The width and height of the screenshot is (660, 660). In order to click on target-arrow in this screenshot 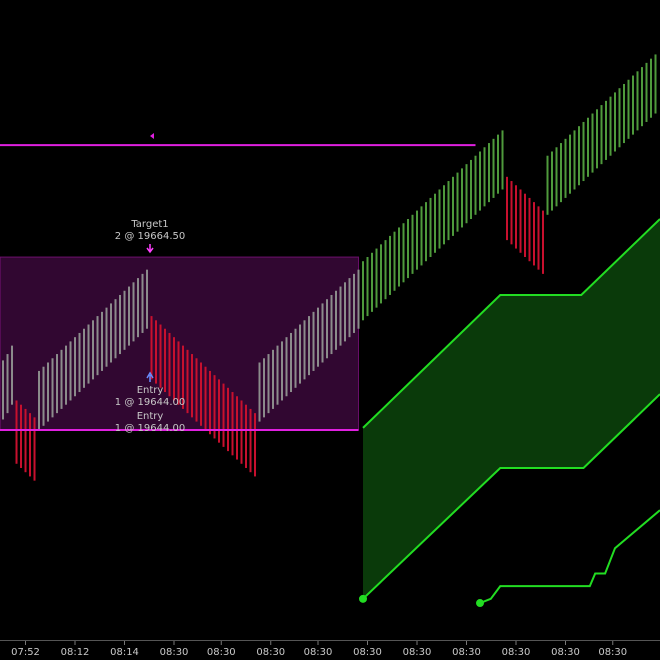, I will do `click(150, 249)`.